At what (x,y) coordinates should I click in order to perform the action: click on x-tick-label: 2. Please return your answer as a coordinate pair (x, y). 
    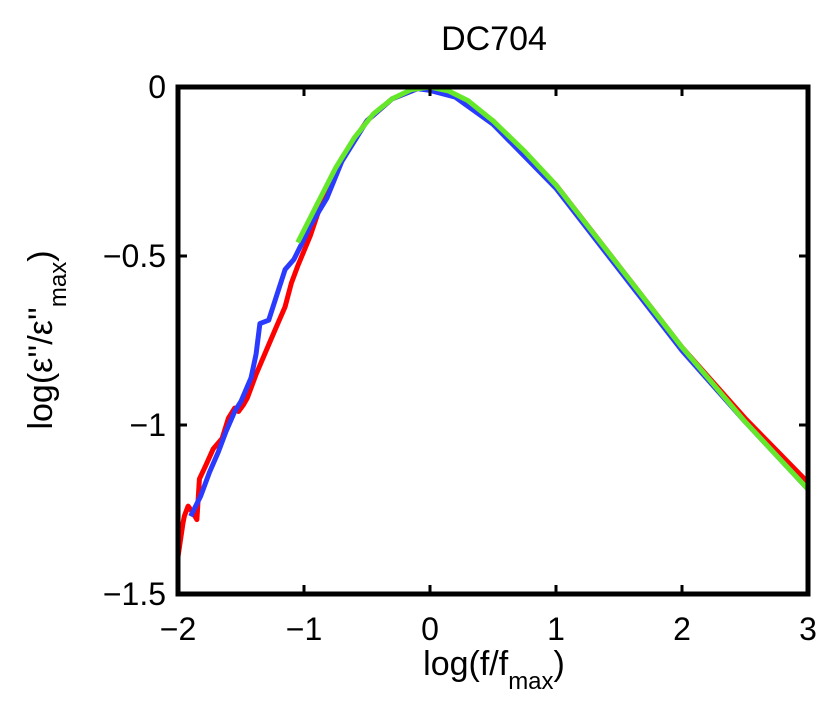
    Looking at the image, I should click on (682, 629).